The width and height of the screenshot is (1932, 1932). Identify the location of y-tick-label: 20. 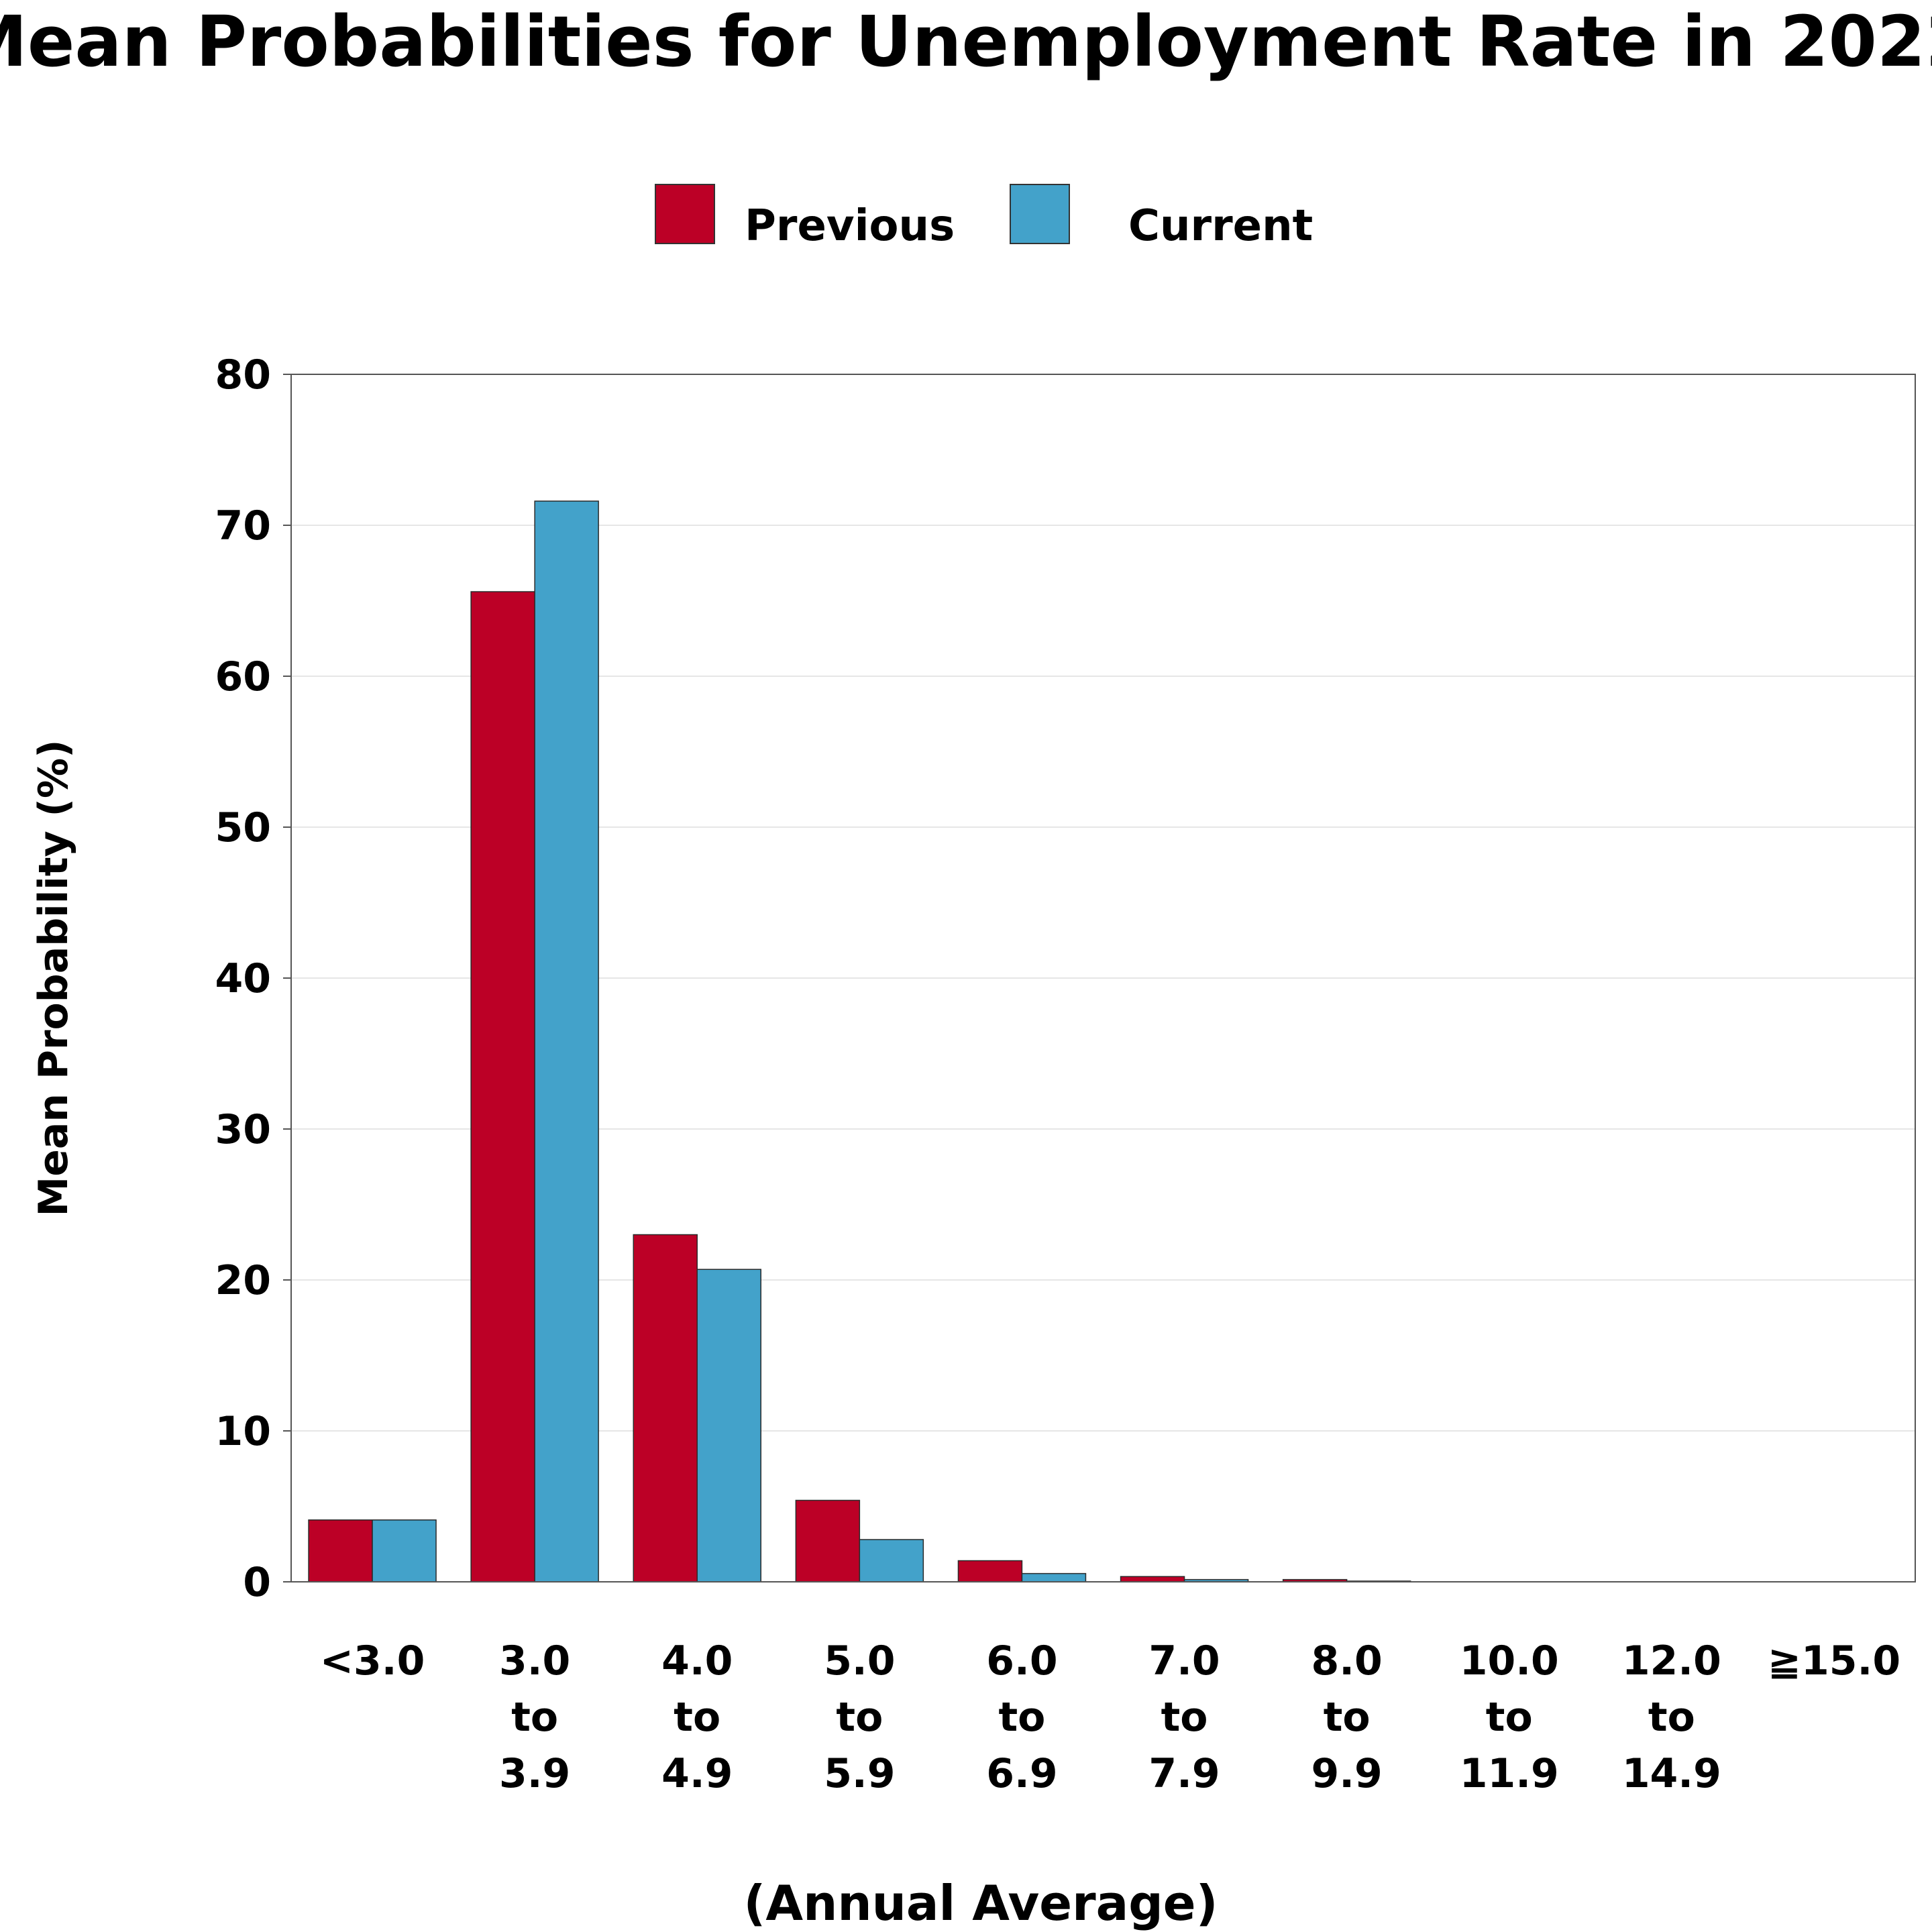
(243, 1280).